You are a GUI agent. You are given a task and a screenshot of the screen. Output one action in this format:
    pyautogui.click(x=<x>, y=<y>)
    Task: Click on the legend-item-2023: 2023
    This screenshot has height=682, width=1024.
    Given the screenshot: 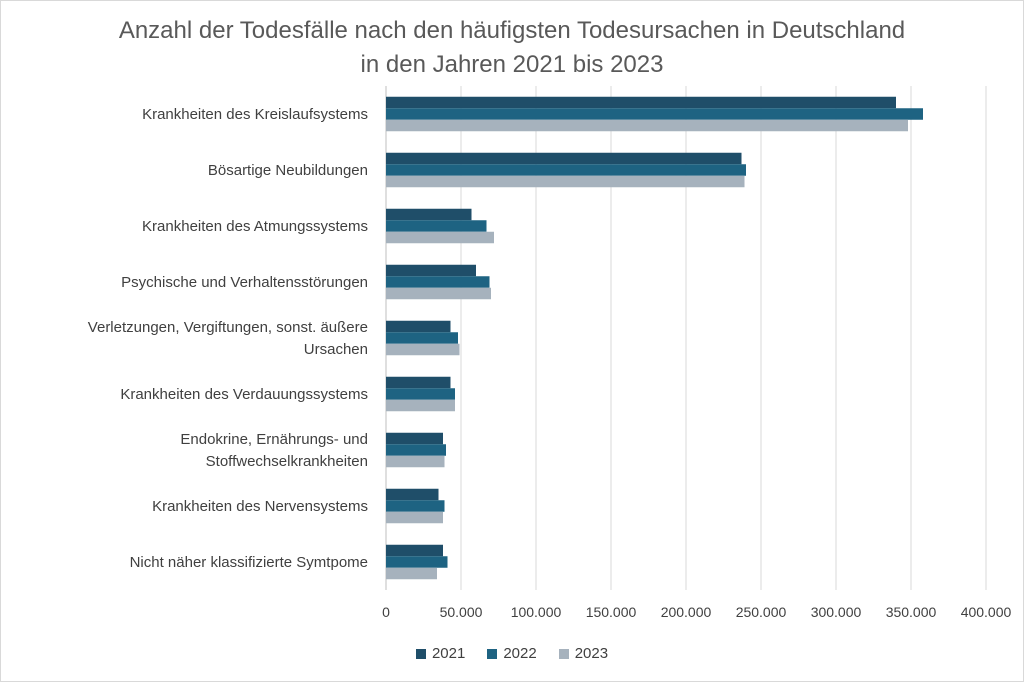 What is the action you would take?
    pyautogui.click(x=583, y=653)
    